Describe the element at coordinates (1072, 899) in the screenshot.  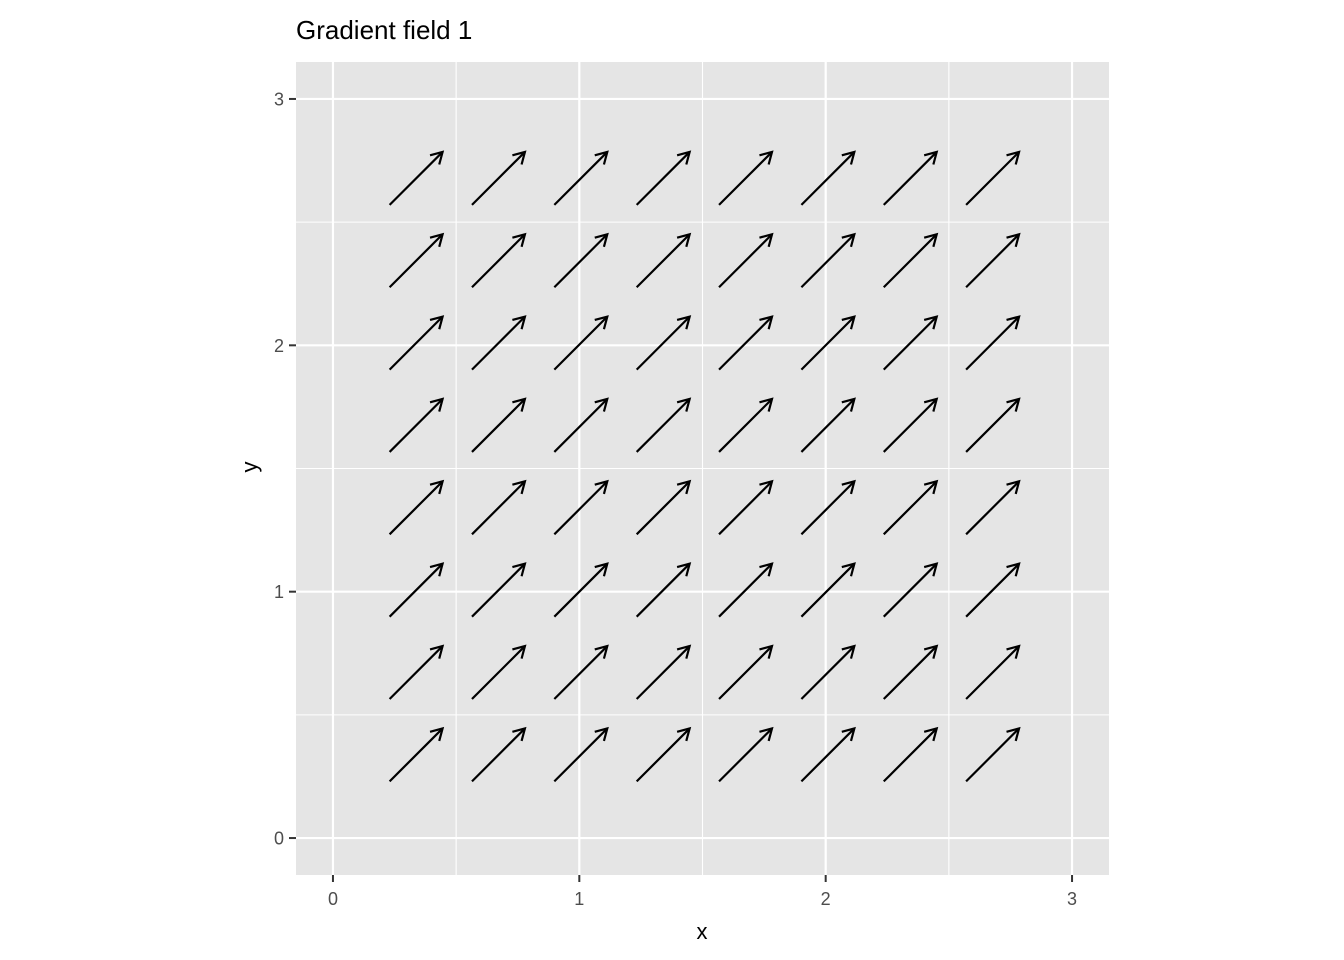
I see `x-tick-label-3: 3` at that location.